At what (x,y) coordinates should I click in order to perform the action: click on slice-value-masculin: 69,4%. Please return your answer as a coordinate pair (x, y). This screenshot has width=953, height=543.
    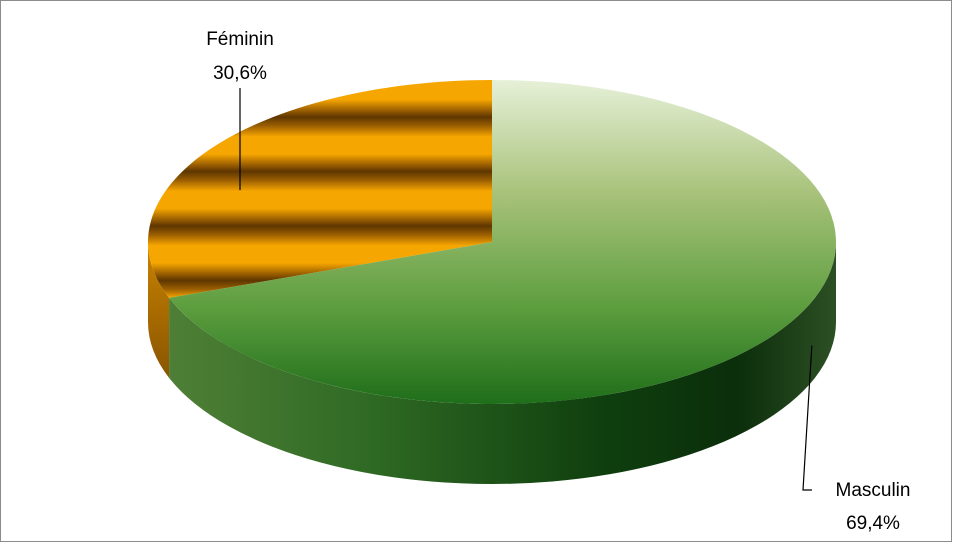
    Looking at the image, I should click on (873, 523).